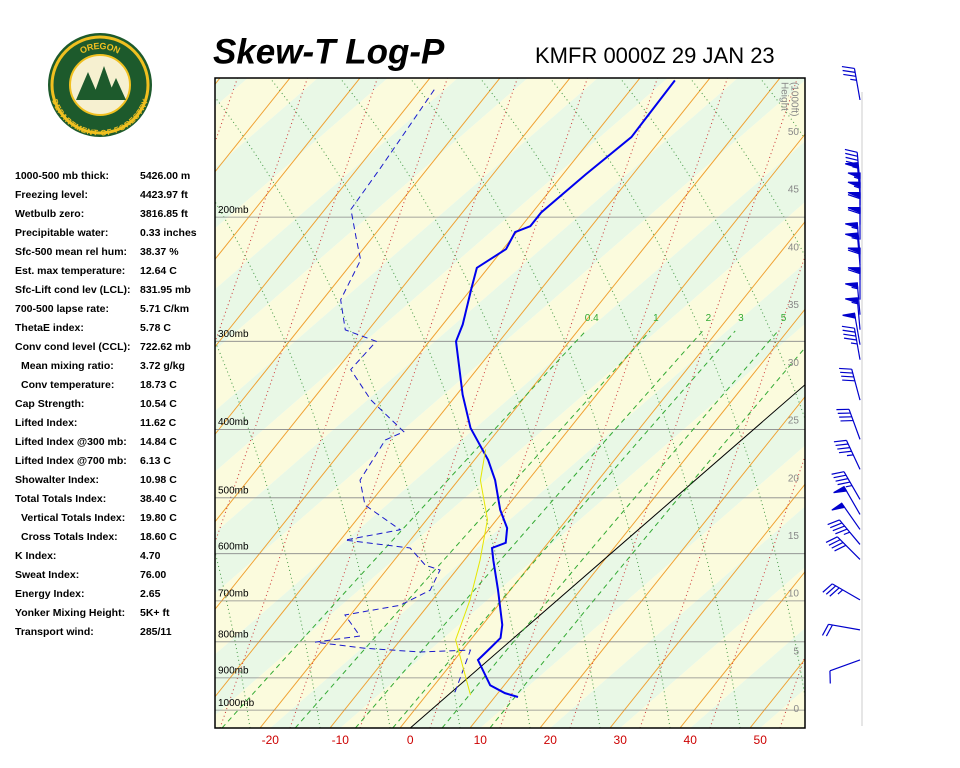 The width and height of the screenshot is (960, 768). Describe the element at coordinates (794, 536) in the screenshot. I see `height-label: 15` at that location.